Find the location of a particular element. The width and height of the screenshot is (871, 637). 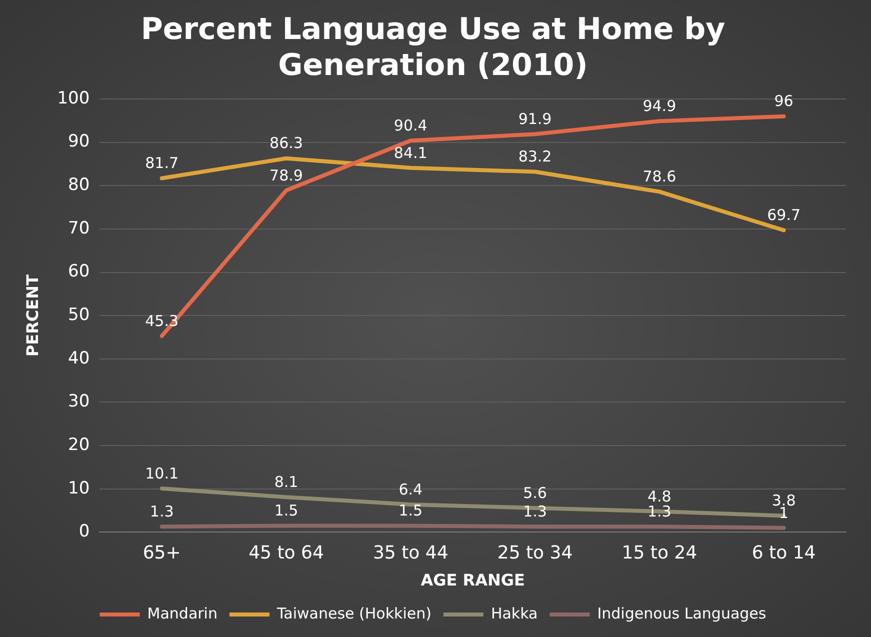

y-tick-label: 0 is located at coordinates (84, 532).